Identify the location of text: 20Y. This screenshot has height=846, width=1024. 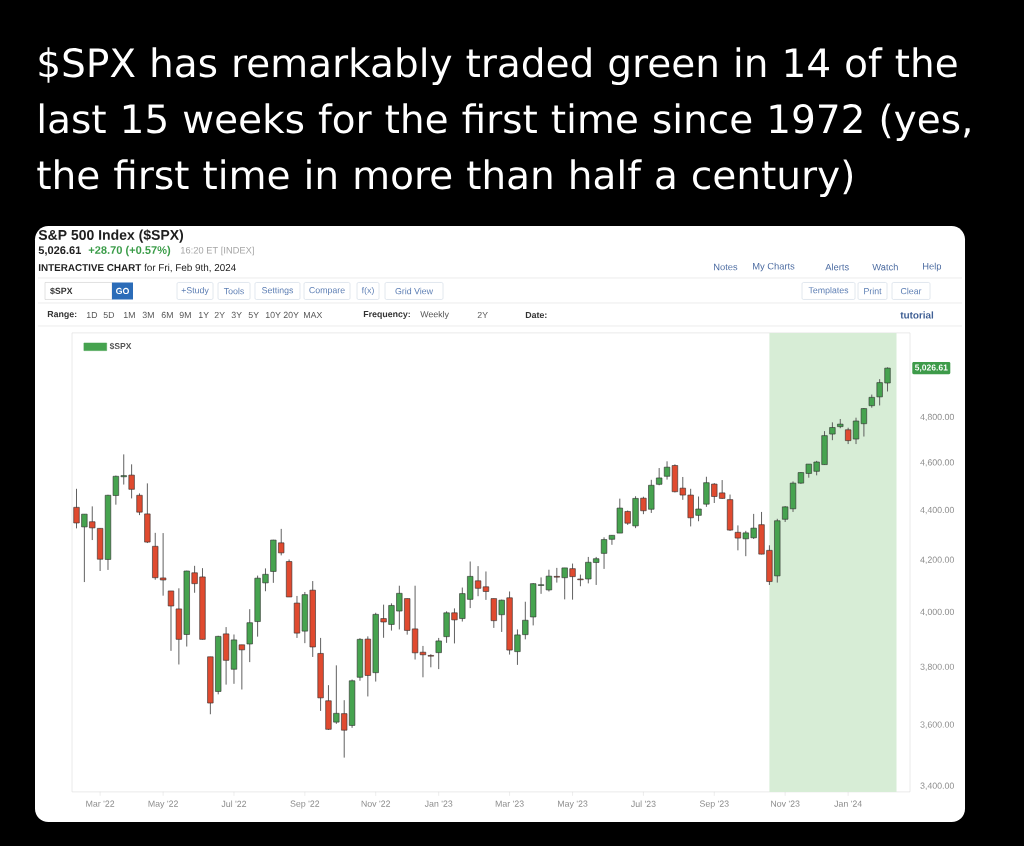
(291, 315).